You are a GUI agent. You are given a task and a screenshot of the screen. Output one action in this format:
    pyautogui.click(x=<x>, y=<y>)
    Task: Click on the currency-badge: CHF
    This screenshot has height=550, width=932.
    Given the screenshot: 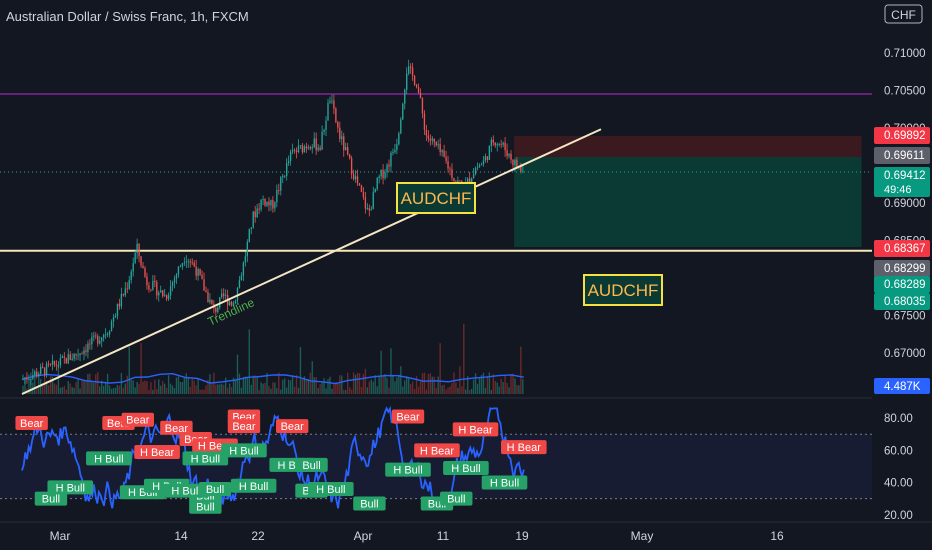 What is the action you would take?
    pyautogui.click(x=903, y=14)
    